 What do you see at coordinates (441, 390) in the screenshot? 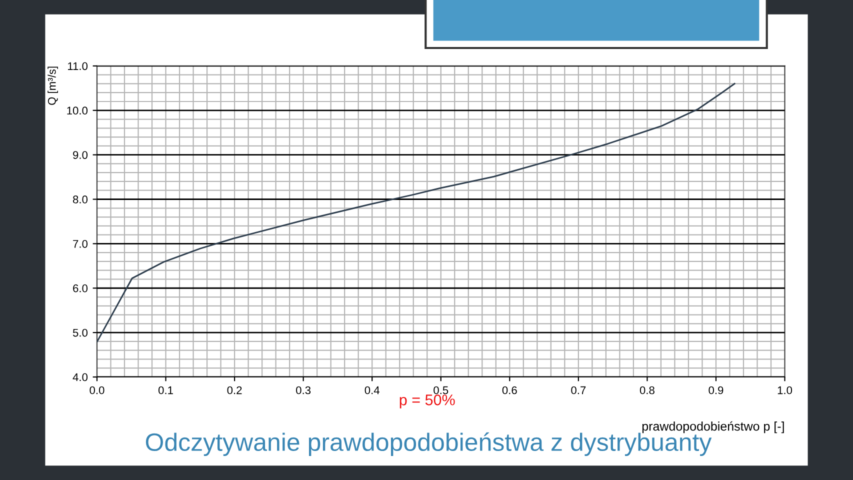
I see `x-tick-label: 0.5` at bounding box center [441, 390].